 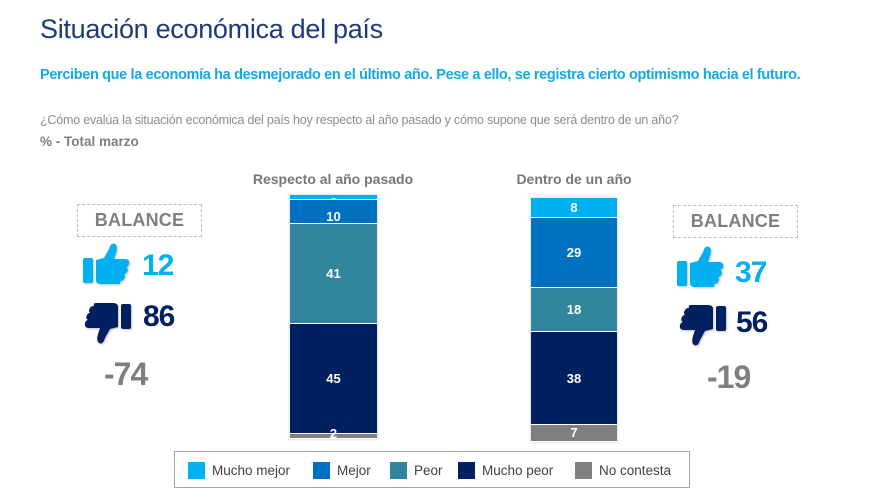 I want to click on legend-item-mucho-mejor: Mucho mejor, so click(x=239, y=470).